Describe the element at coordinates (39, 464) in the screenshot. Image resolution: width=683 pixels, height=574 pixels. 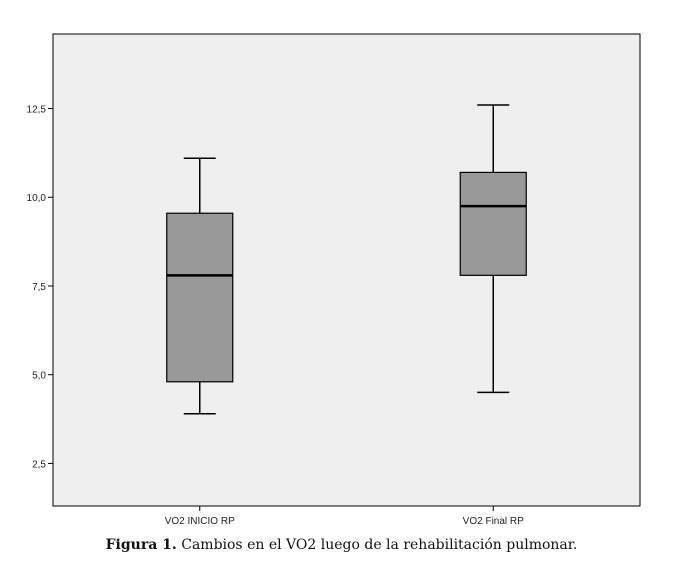
I see `y-tick-label: 2,5` at that location.